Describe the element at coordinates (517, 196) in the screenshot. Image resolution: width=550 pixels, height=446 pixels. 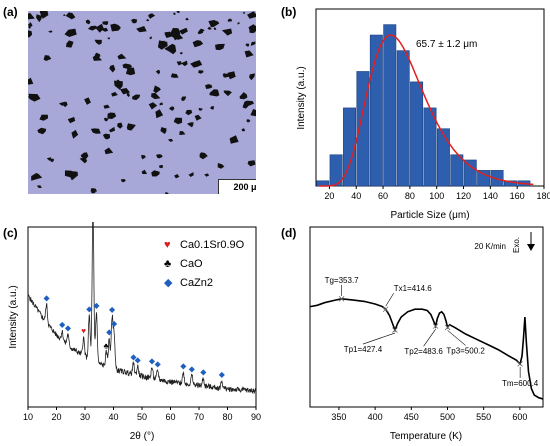
I see `x-tick-label: 160` at that location.